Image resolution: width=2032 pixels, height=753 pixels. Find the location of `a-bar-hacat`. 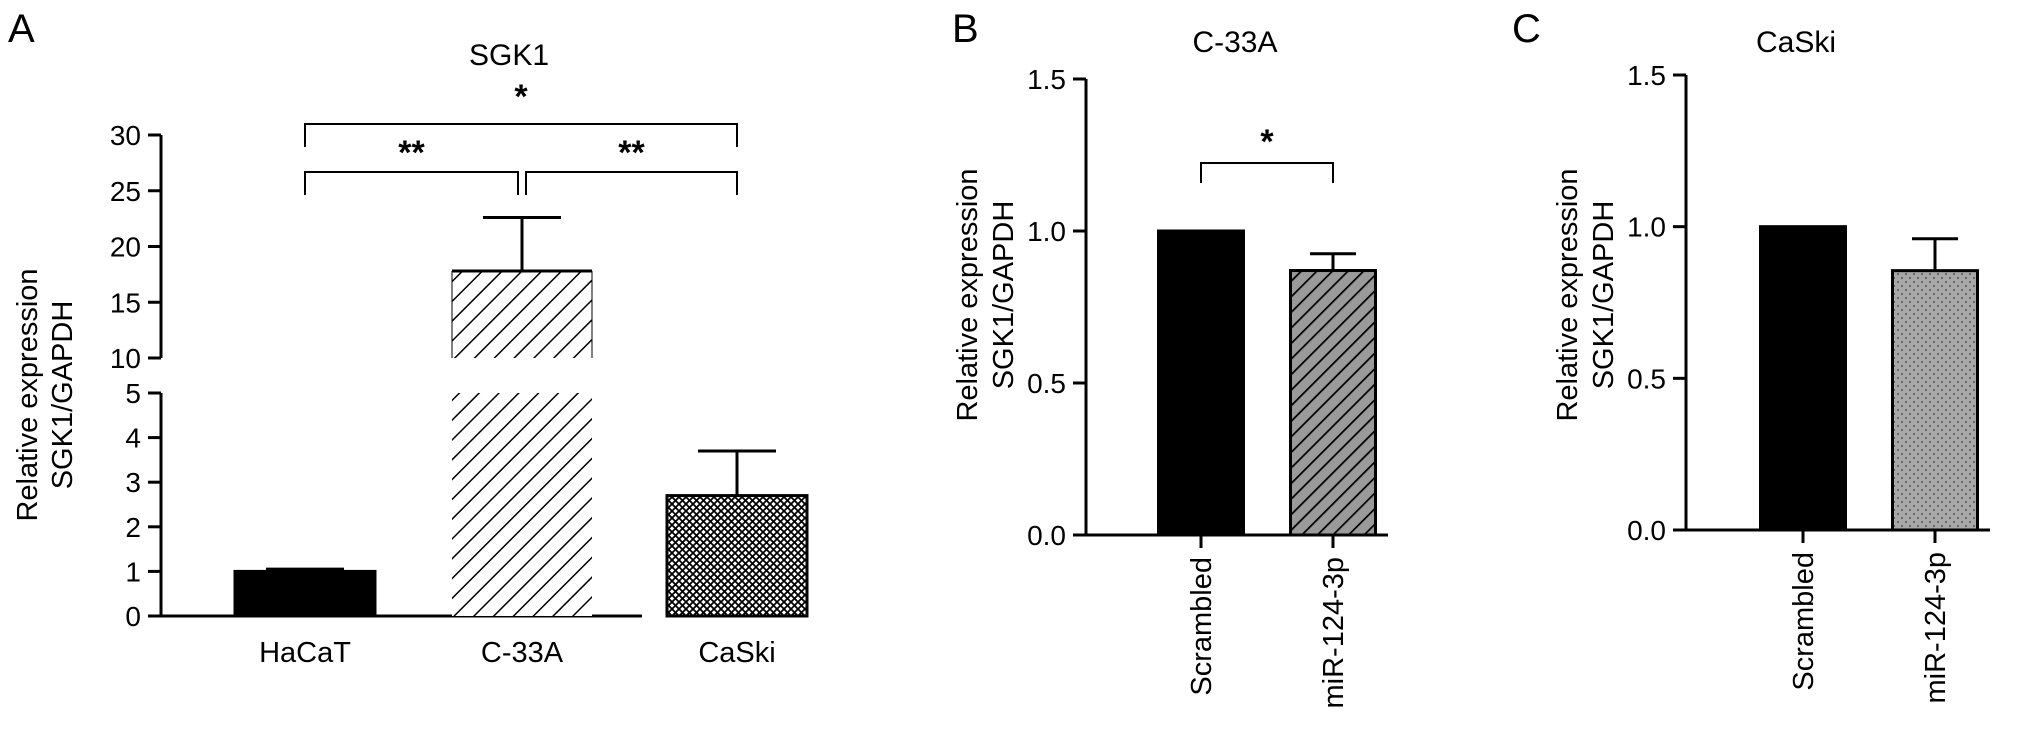

a-bar-hacat is located at coordinates (305, 593).